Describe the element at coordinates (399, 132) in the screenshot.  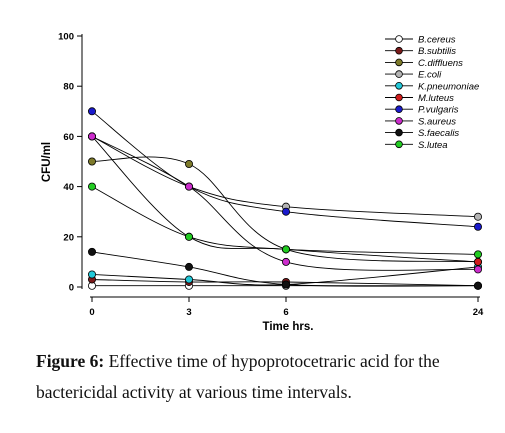
I see `legend-marker-s-faecalis` at that location.